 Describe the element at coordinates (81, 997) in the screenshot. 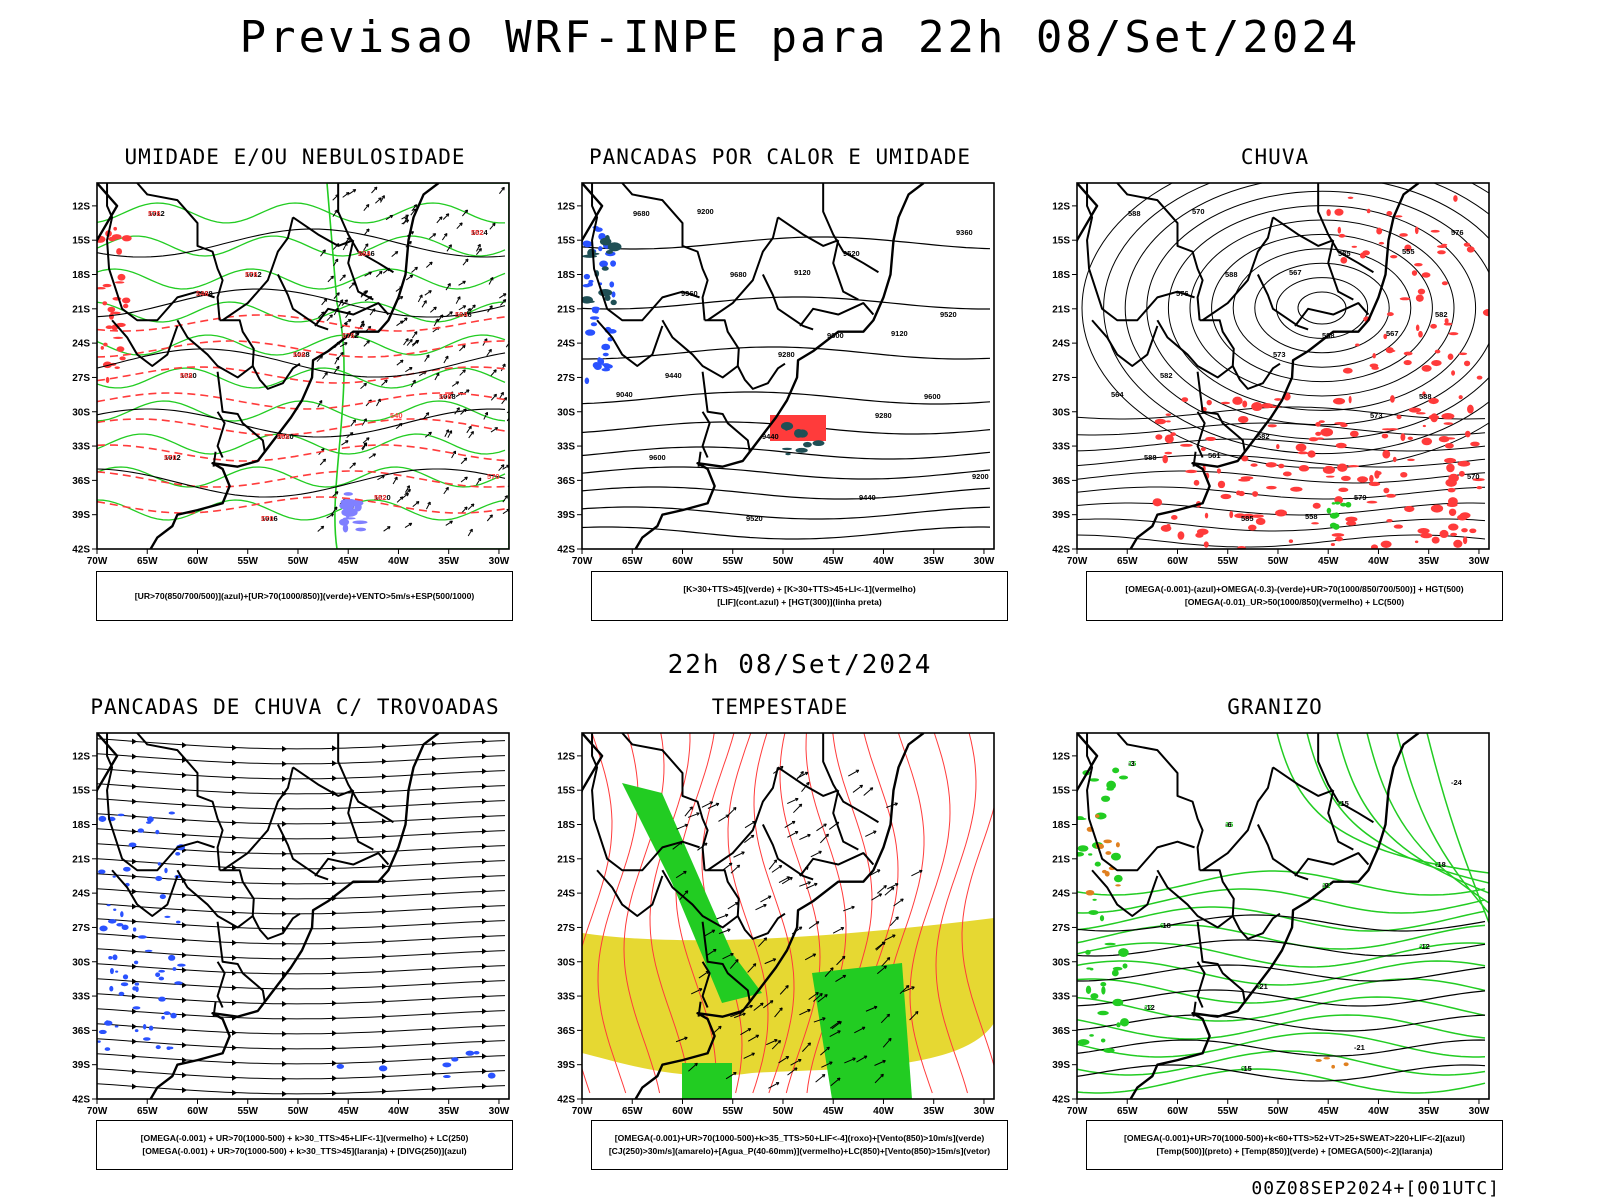

I see `lat-tick-label: 33S` at that location.